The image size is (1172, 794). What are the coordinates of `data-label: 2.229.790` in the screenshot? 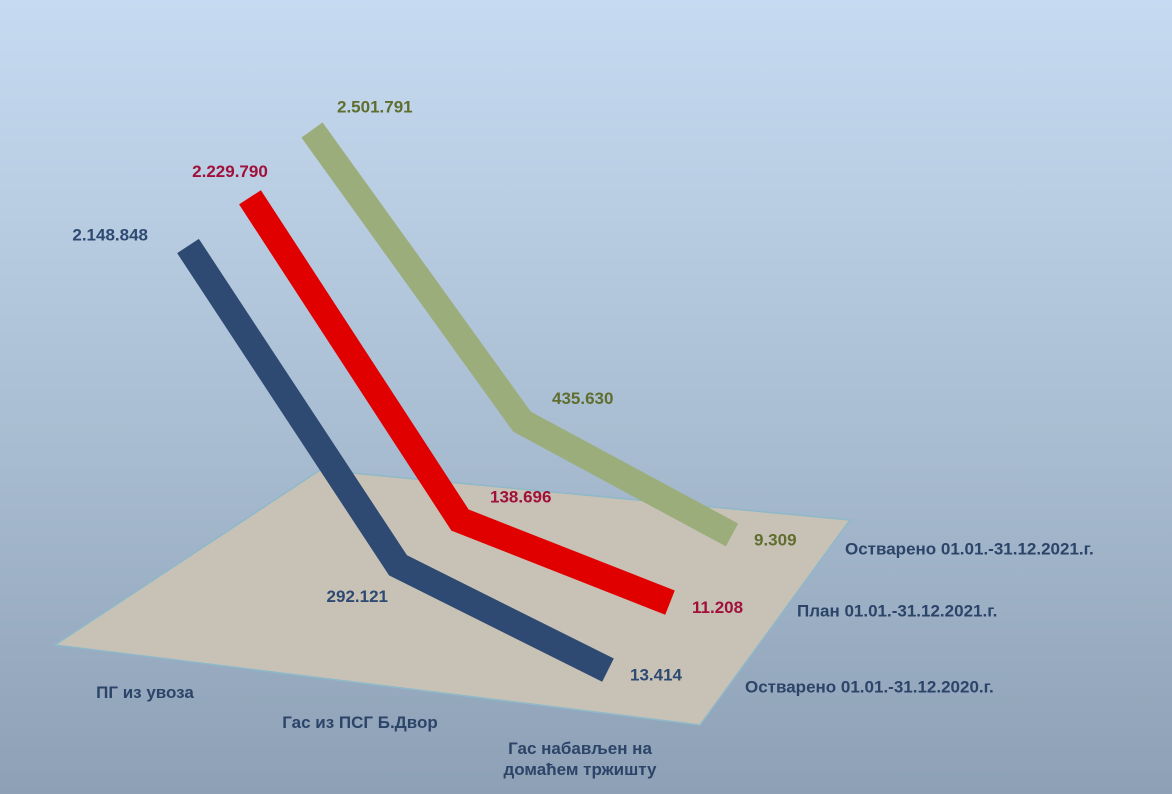 It's located at (230, 171).